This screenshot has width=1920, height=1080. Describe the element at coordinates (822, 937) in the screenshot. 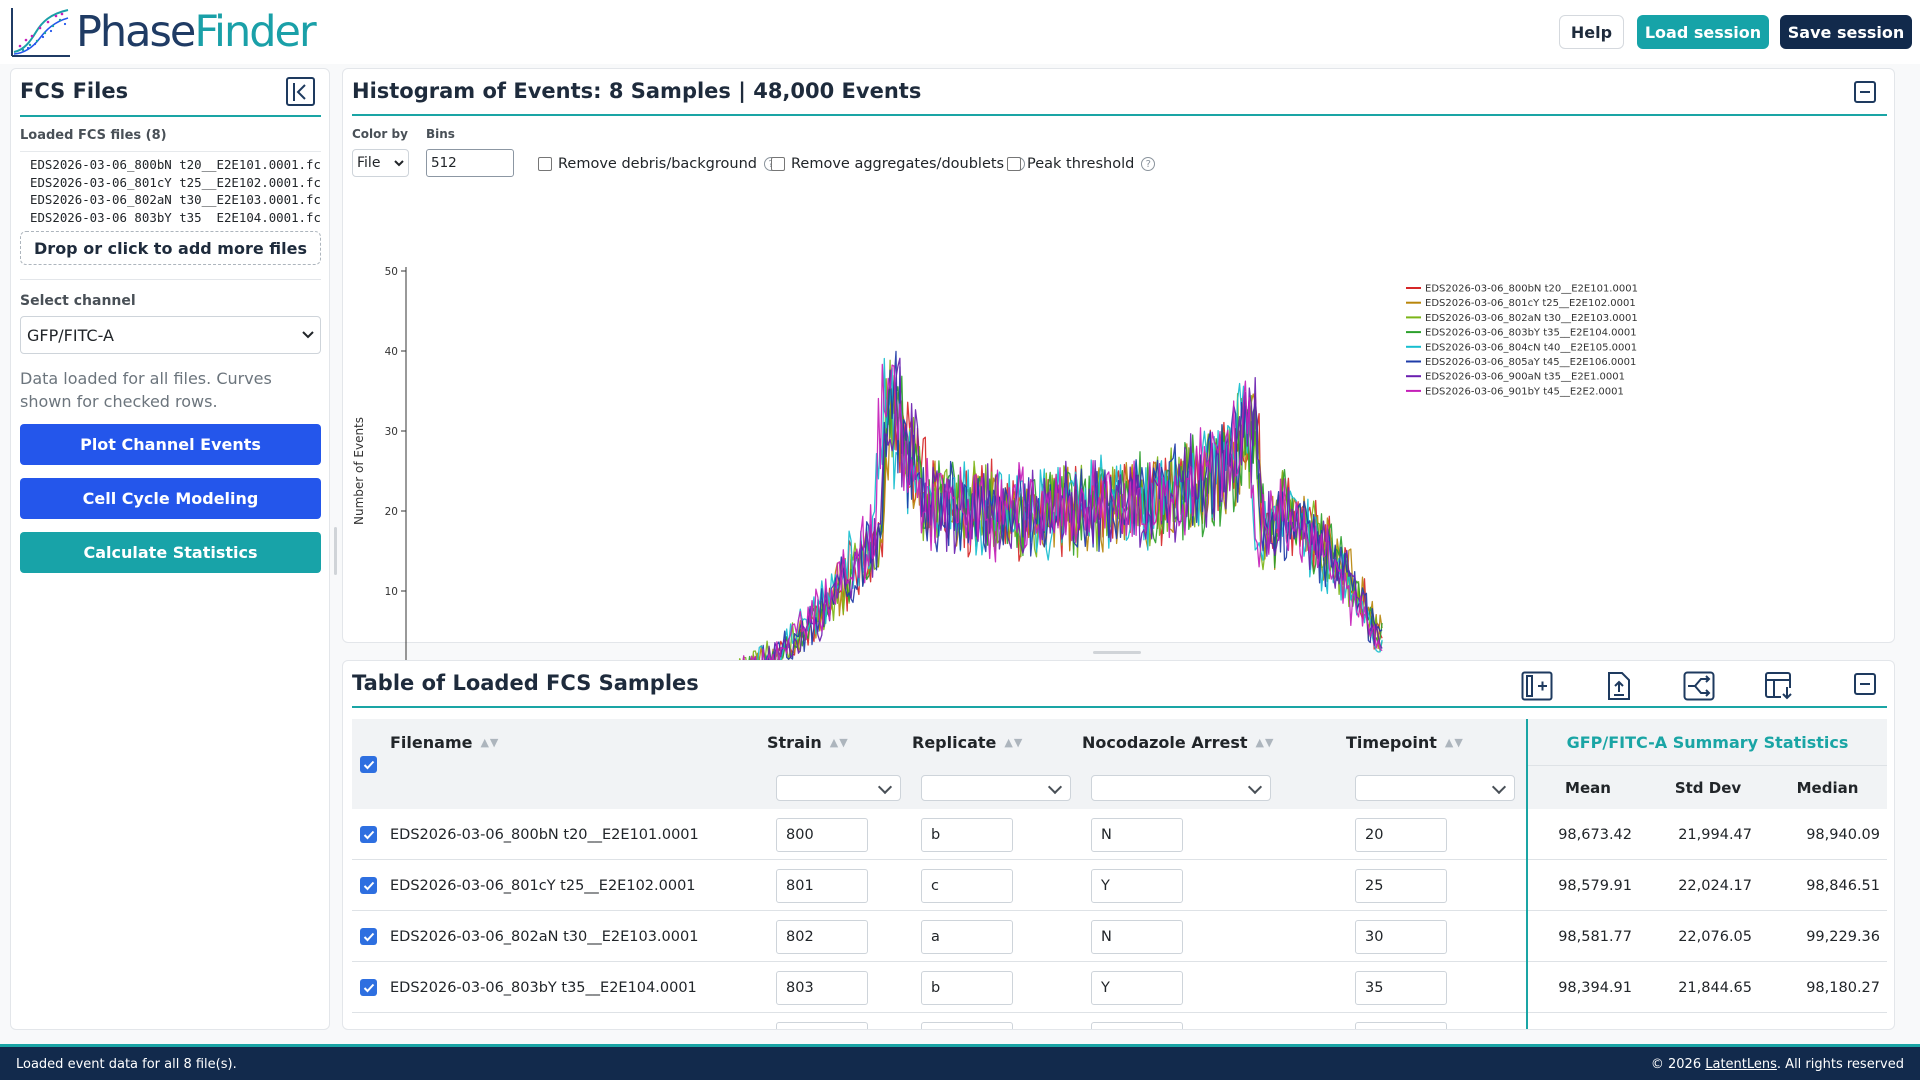

I see `strain-input: 802` at that location.